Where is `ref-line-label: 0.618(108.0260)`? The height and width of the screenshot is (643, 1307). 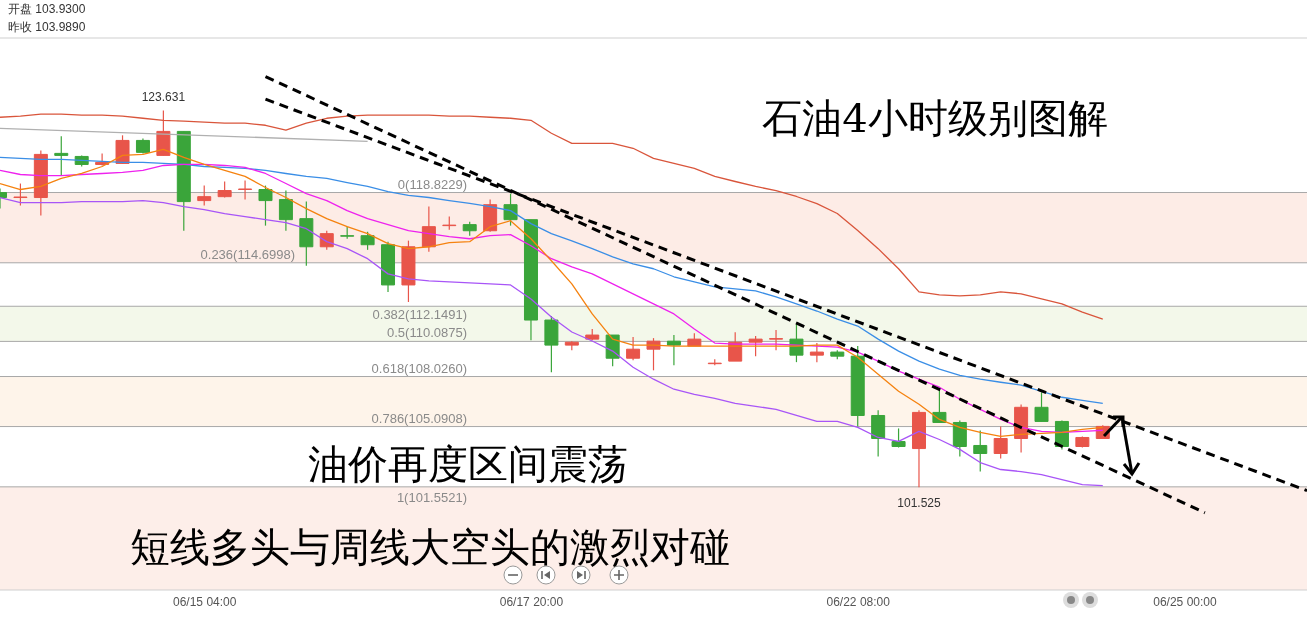 ref-line-label: 0.618(108.0260) is located at coordinates (419, 368).